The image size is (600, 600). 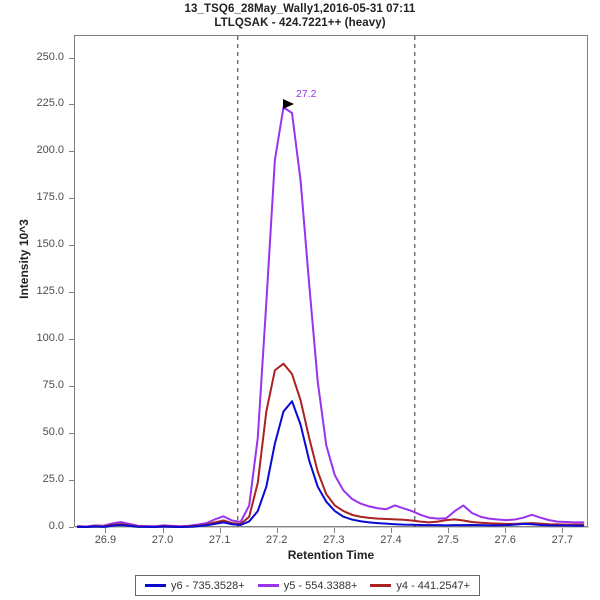 What do you see at coordinates (562, 540) in the screenshot?
I see `x-axis-tick-label: 27.7` at bounding box center [562, 540].